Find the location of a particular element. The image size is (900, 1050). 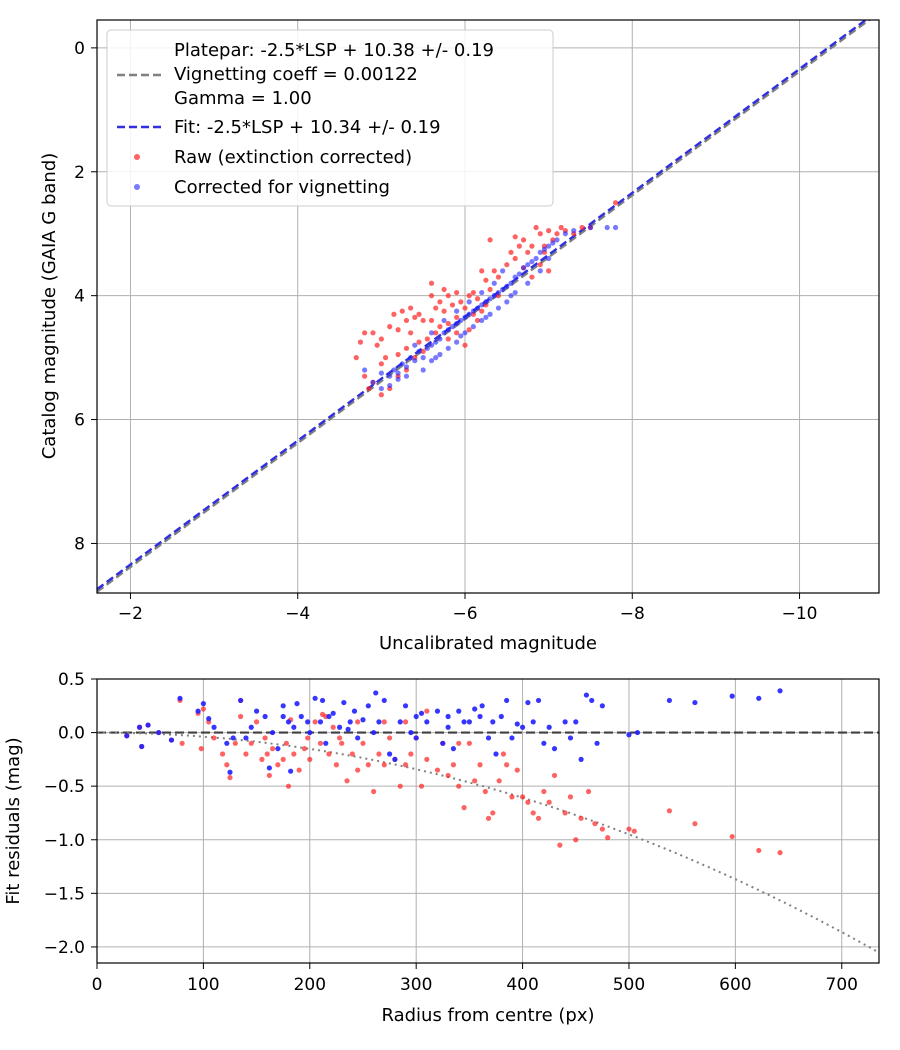

top-y-tick-label: 0 is located at coordinates (79, 49).